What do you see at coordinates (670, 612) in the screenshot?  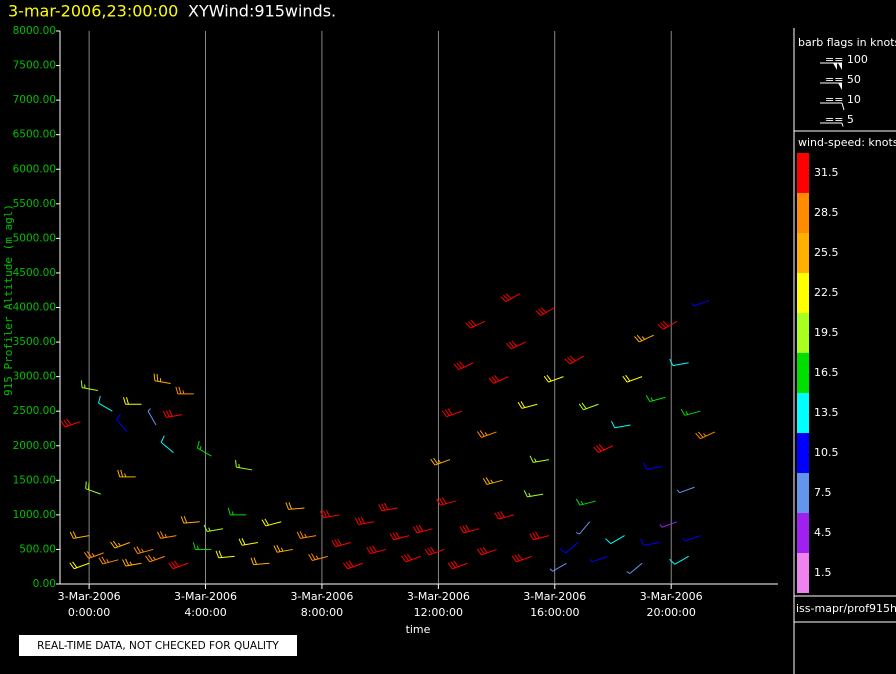 I see `x-tick-label: 20:00:00` at bounding box center [670, 612].